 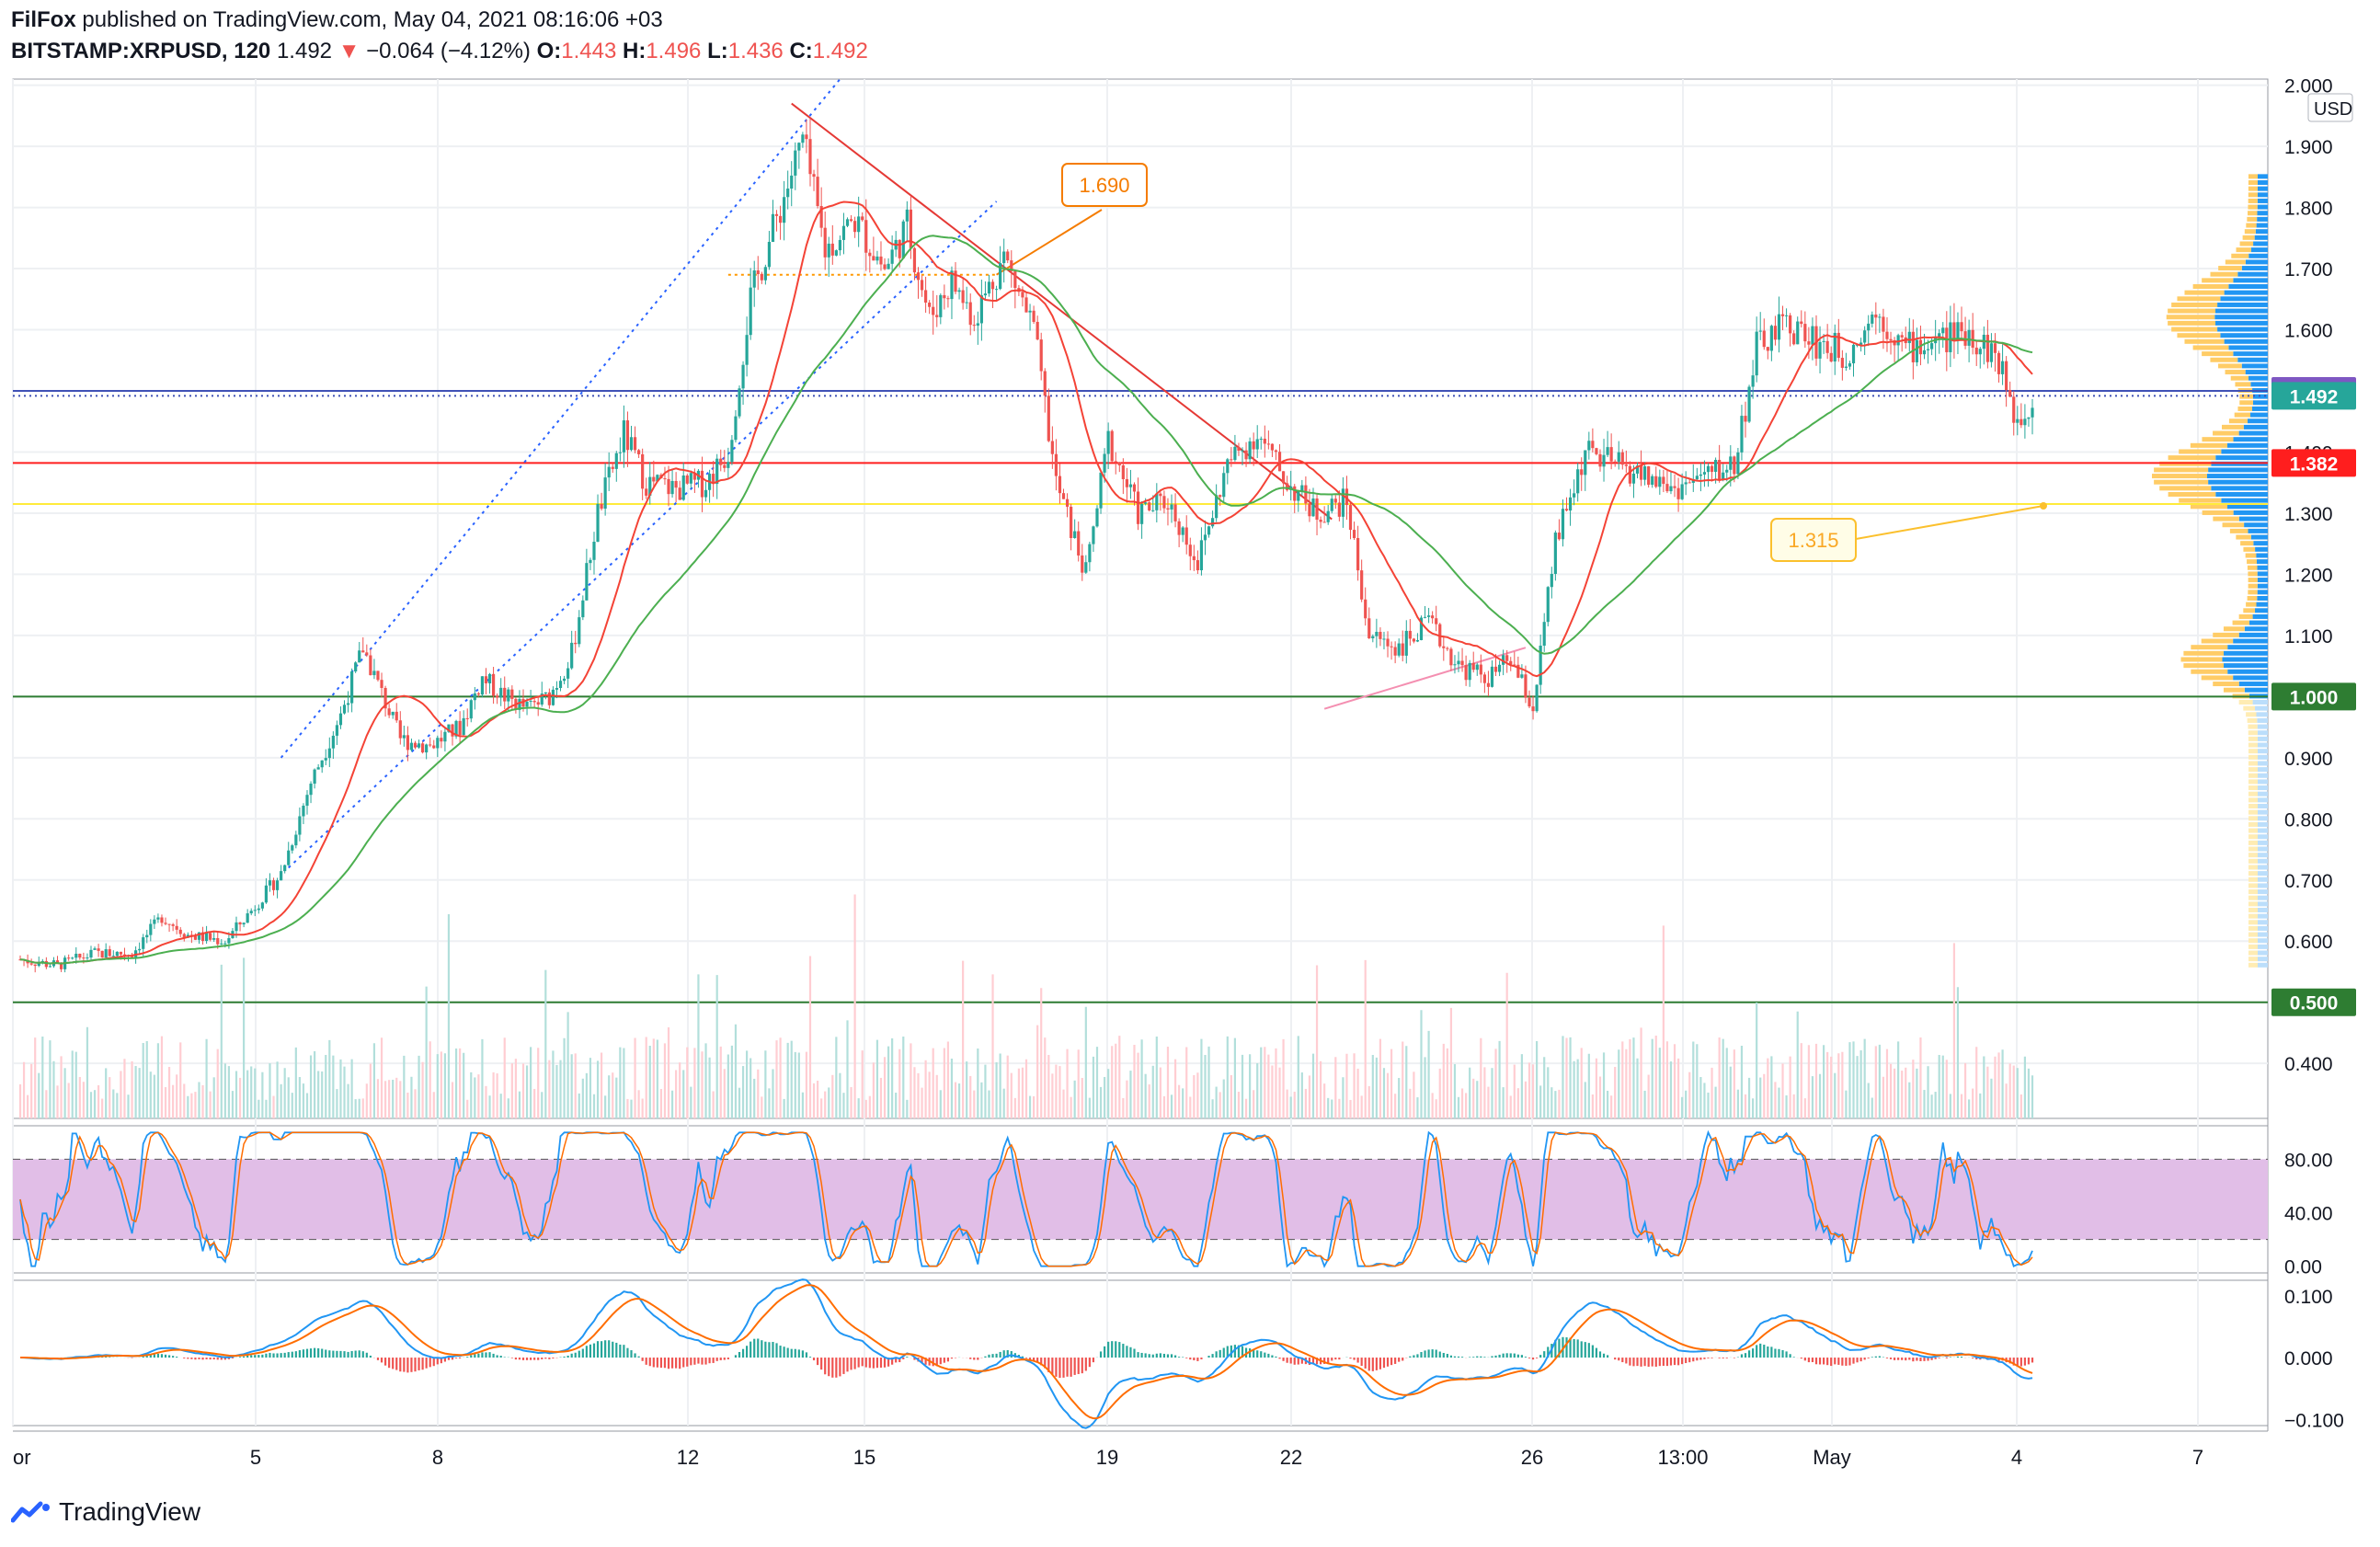 I want to click on y-tick-label: 1.800, so click(x=2308, y=209).